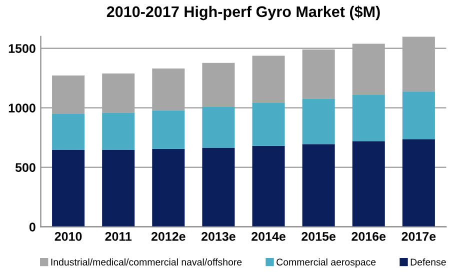 The height and width of the screenshot is (280, 453). I want to click on x-tick-label: 2017e, so click(419, 236).